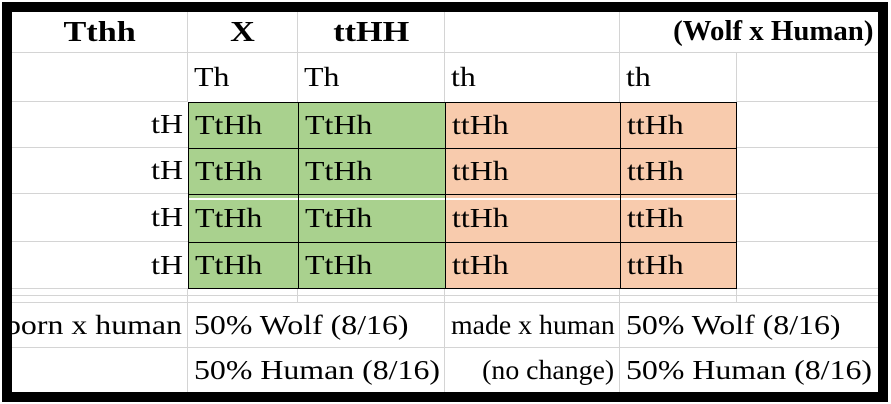 This screenshot has width=891, height=404. Describe the element at coordinates (678, 77) in the screenshot. I see `col-gamete-cell-4: th` at that location.